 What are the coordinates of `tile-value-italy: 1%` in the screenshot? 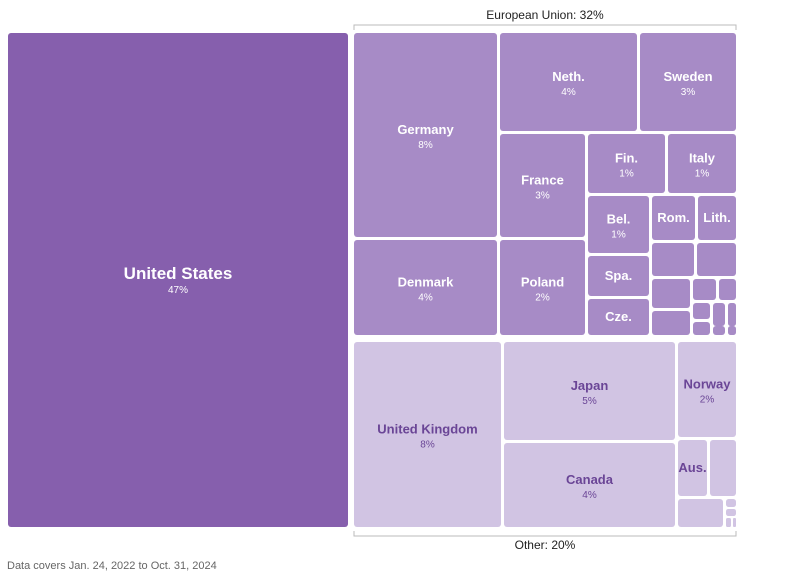 It's located at (702, 174).